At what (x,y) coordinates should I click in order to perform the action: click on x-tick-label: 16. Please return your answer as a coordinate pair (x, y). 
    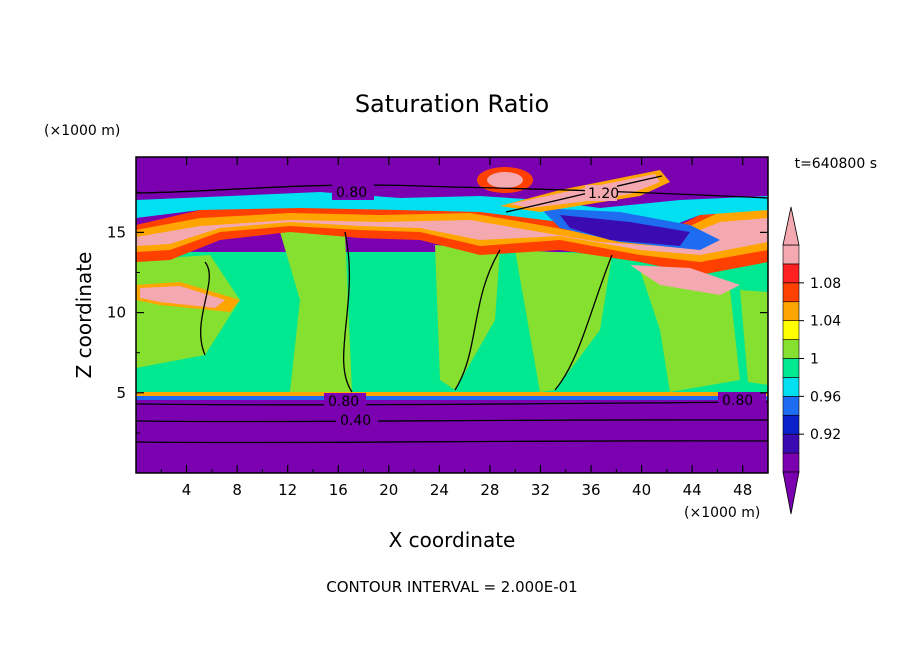
    Looking at the image, I should click on (338, 490).